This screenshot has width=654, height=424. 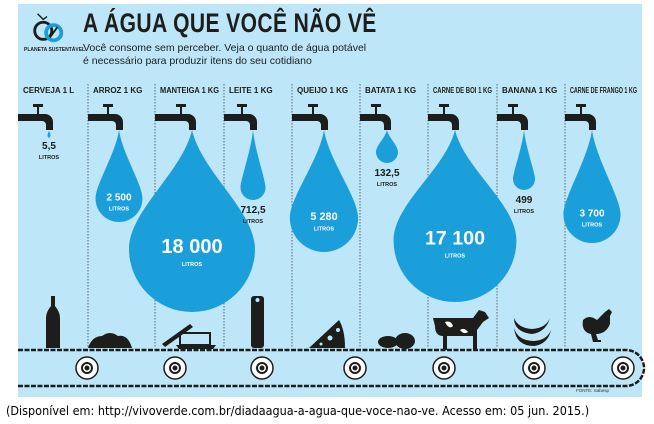 I want to click on category-label: QUEIJO 1 KG, so click(x=322, y=90).